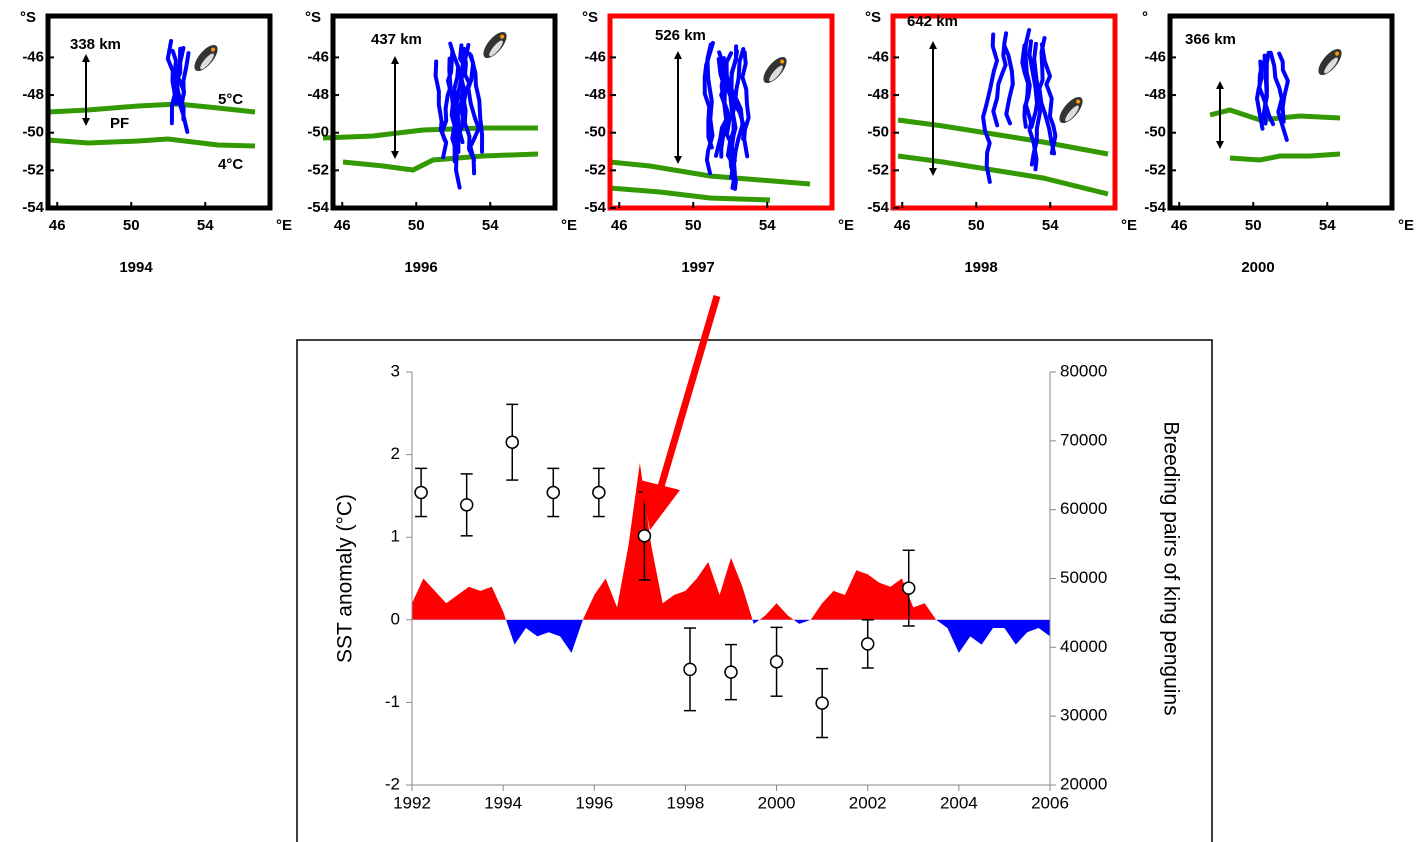  What do you see at coordinates (420, 267) in the screenshot?
I see `panel-title: 1996` at bounding box center [420, 267].